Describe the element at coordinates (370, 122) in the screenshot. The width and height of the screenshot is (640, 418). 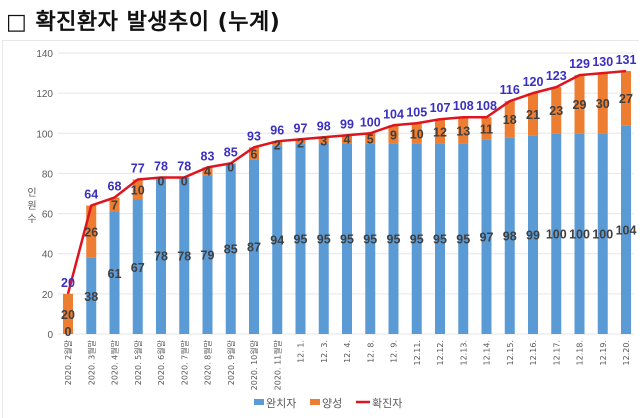
I see `label-total: 100` at that location.